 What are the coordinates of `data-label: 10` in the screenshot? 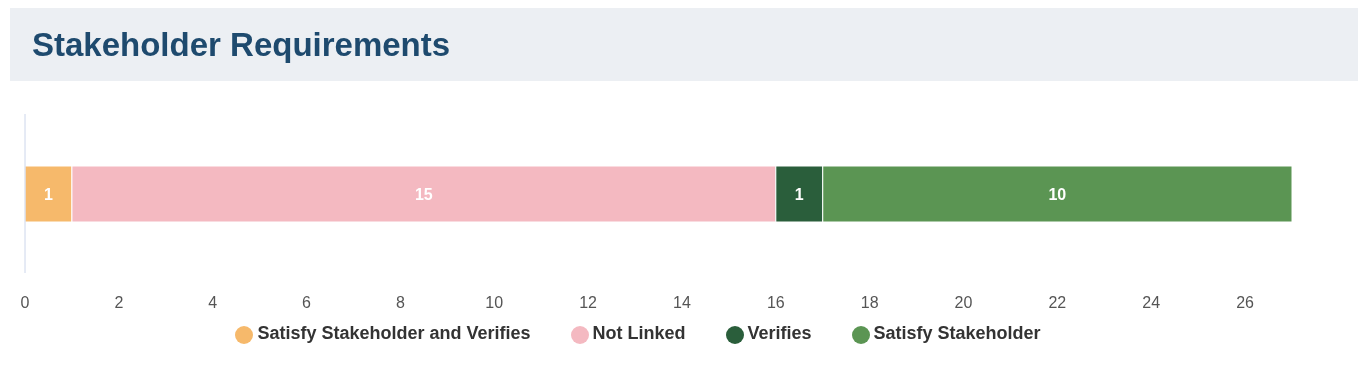 It's located at (1057, 194).